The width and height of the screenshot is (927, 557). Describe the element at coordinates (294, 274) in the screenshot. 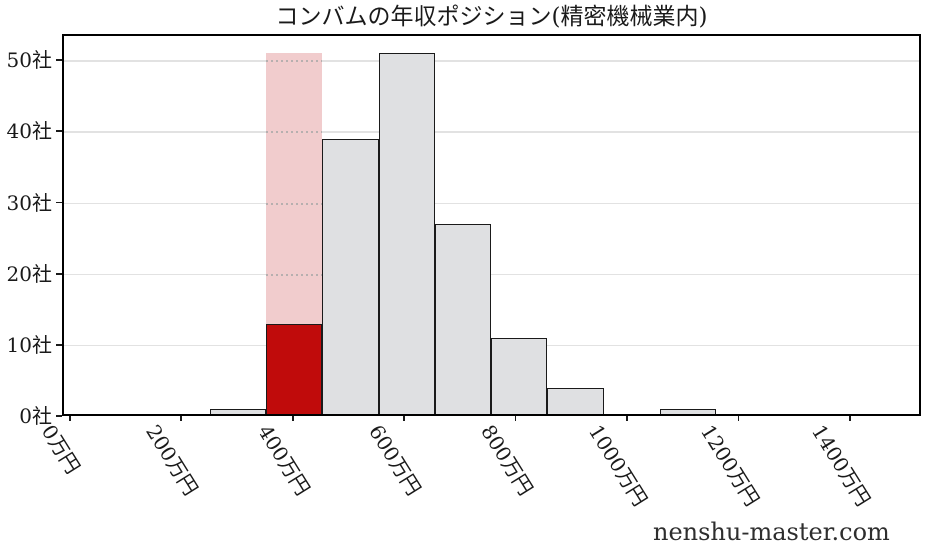

I see `band-dotted-gridline-20社` at that location.